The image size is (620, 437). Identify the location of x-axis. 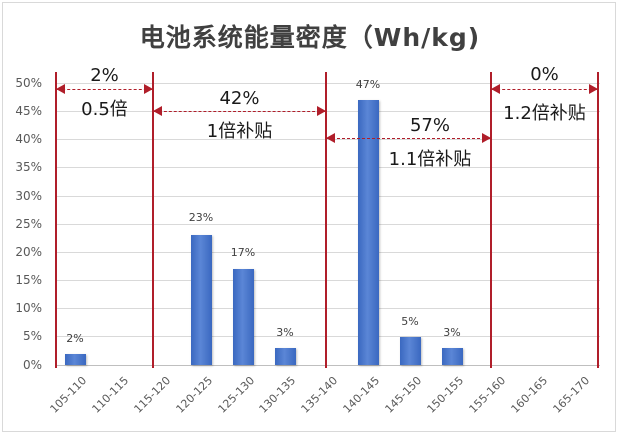
(327, 365).